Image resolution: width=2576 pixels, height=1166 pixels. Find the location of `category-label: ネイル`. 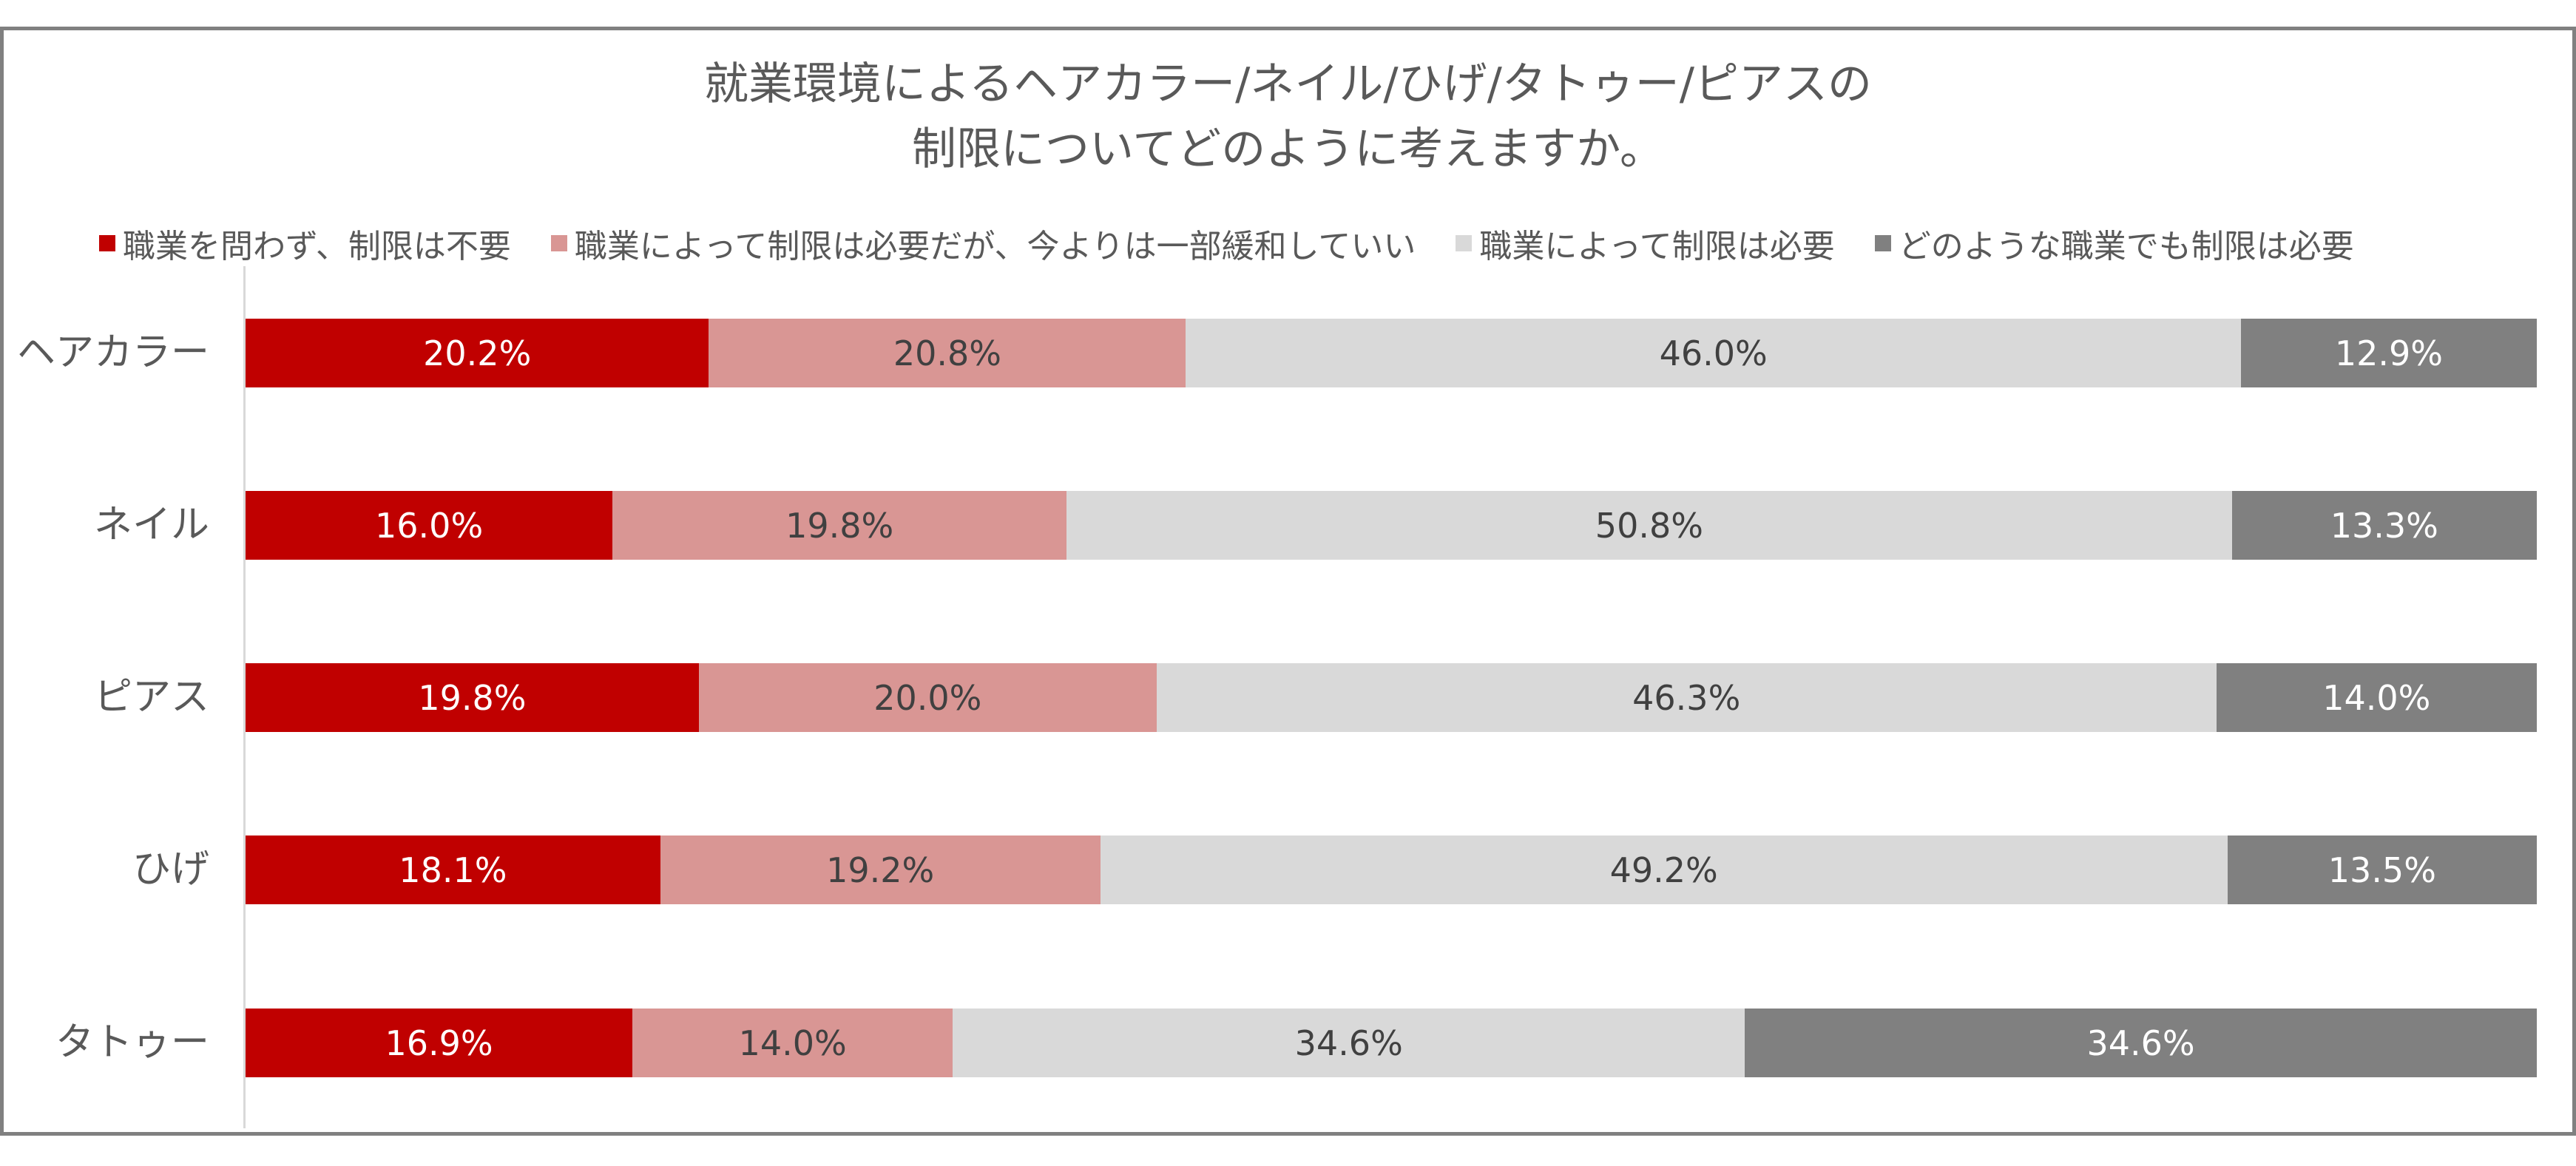

category-label: ネイル is located at coordinates (151, 525).